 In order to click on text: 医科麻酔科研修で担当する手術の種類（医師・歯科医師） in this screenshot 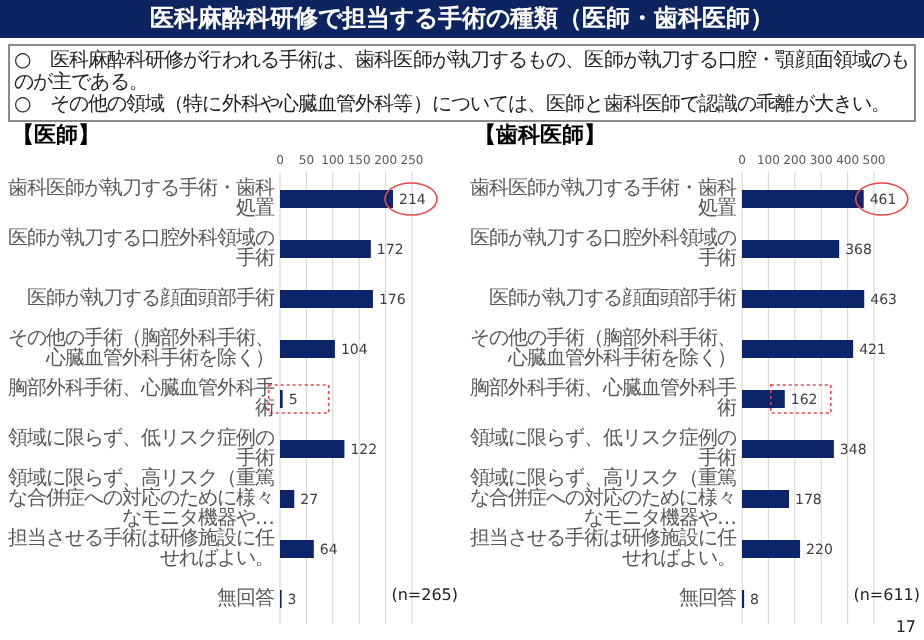, I will do `click(462, 19)`.